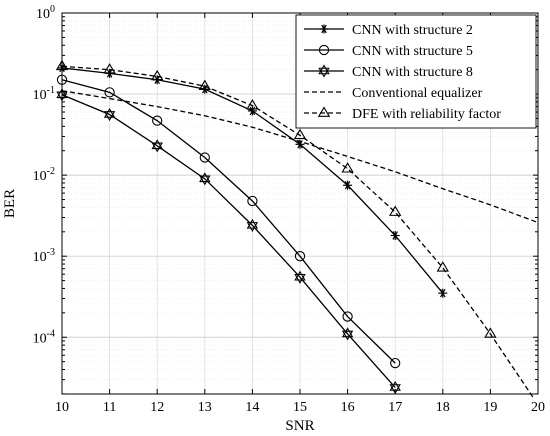 The height and width of the screenshot is (436, 550). I want to click on legend-label: CNN with structure 5, so click(412, 51).